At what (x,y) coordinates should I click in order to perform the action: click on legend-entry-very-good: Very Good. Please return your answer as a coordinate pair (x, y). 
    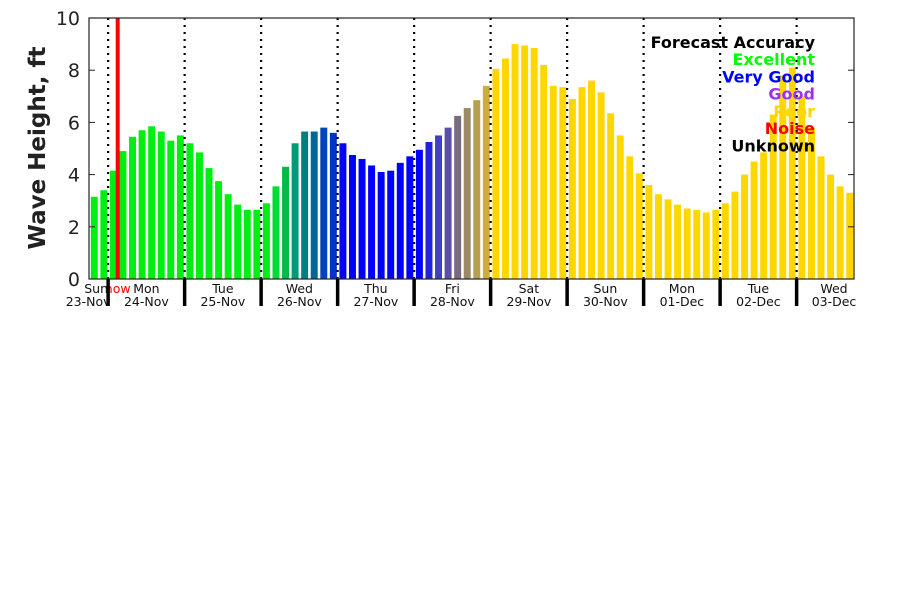
    Looking at the image, I should click on (768, 76).